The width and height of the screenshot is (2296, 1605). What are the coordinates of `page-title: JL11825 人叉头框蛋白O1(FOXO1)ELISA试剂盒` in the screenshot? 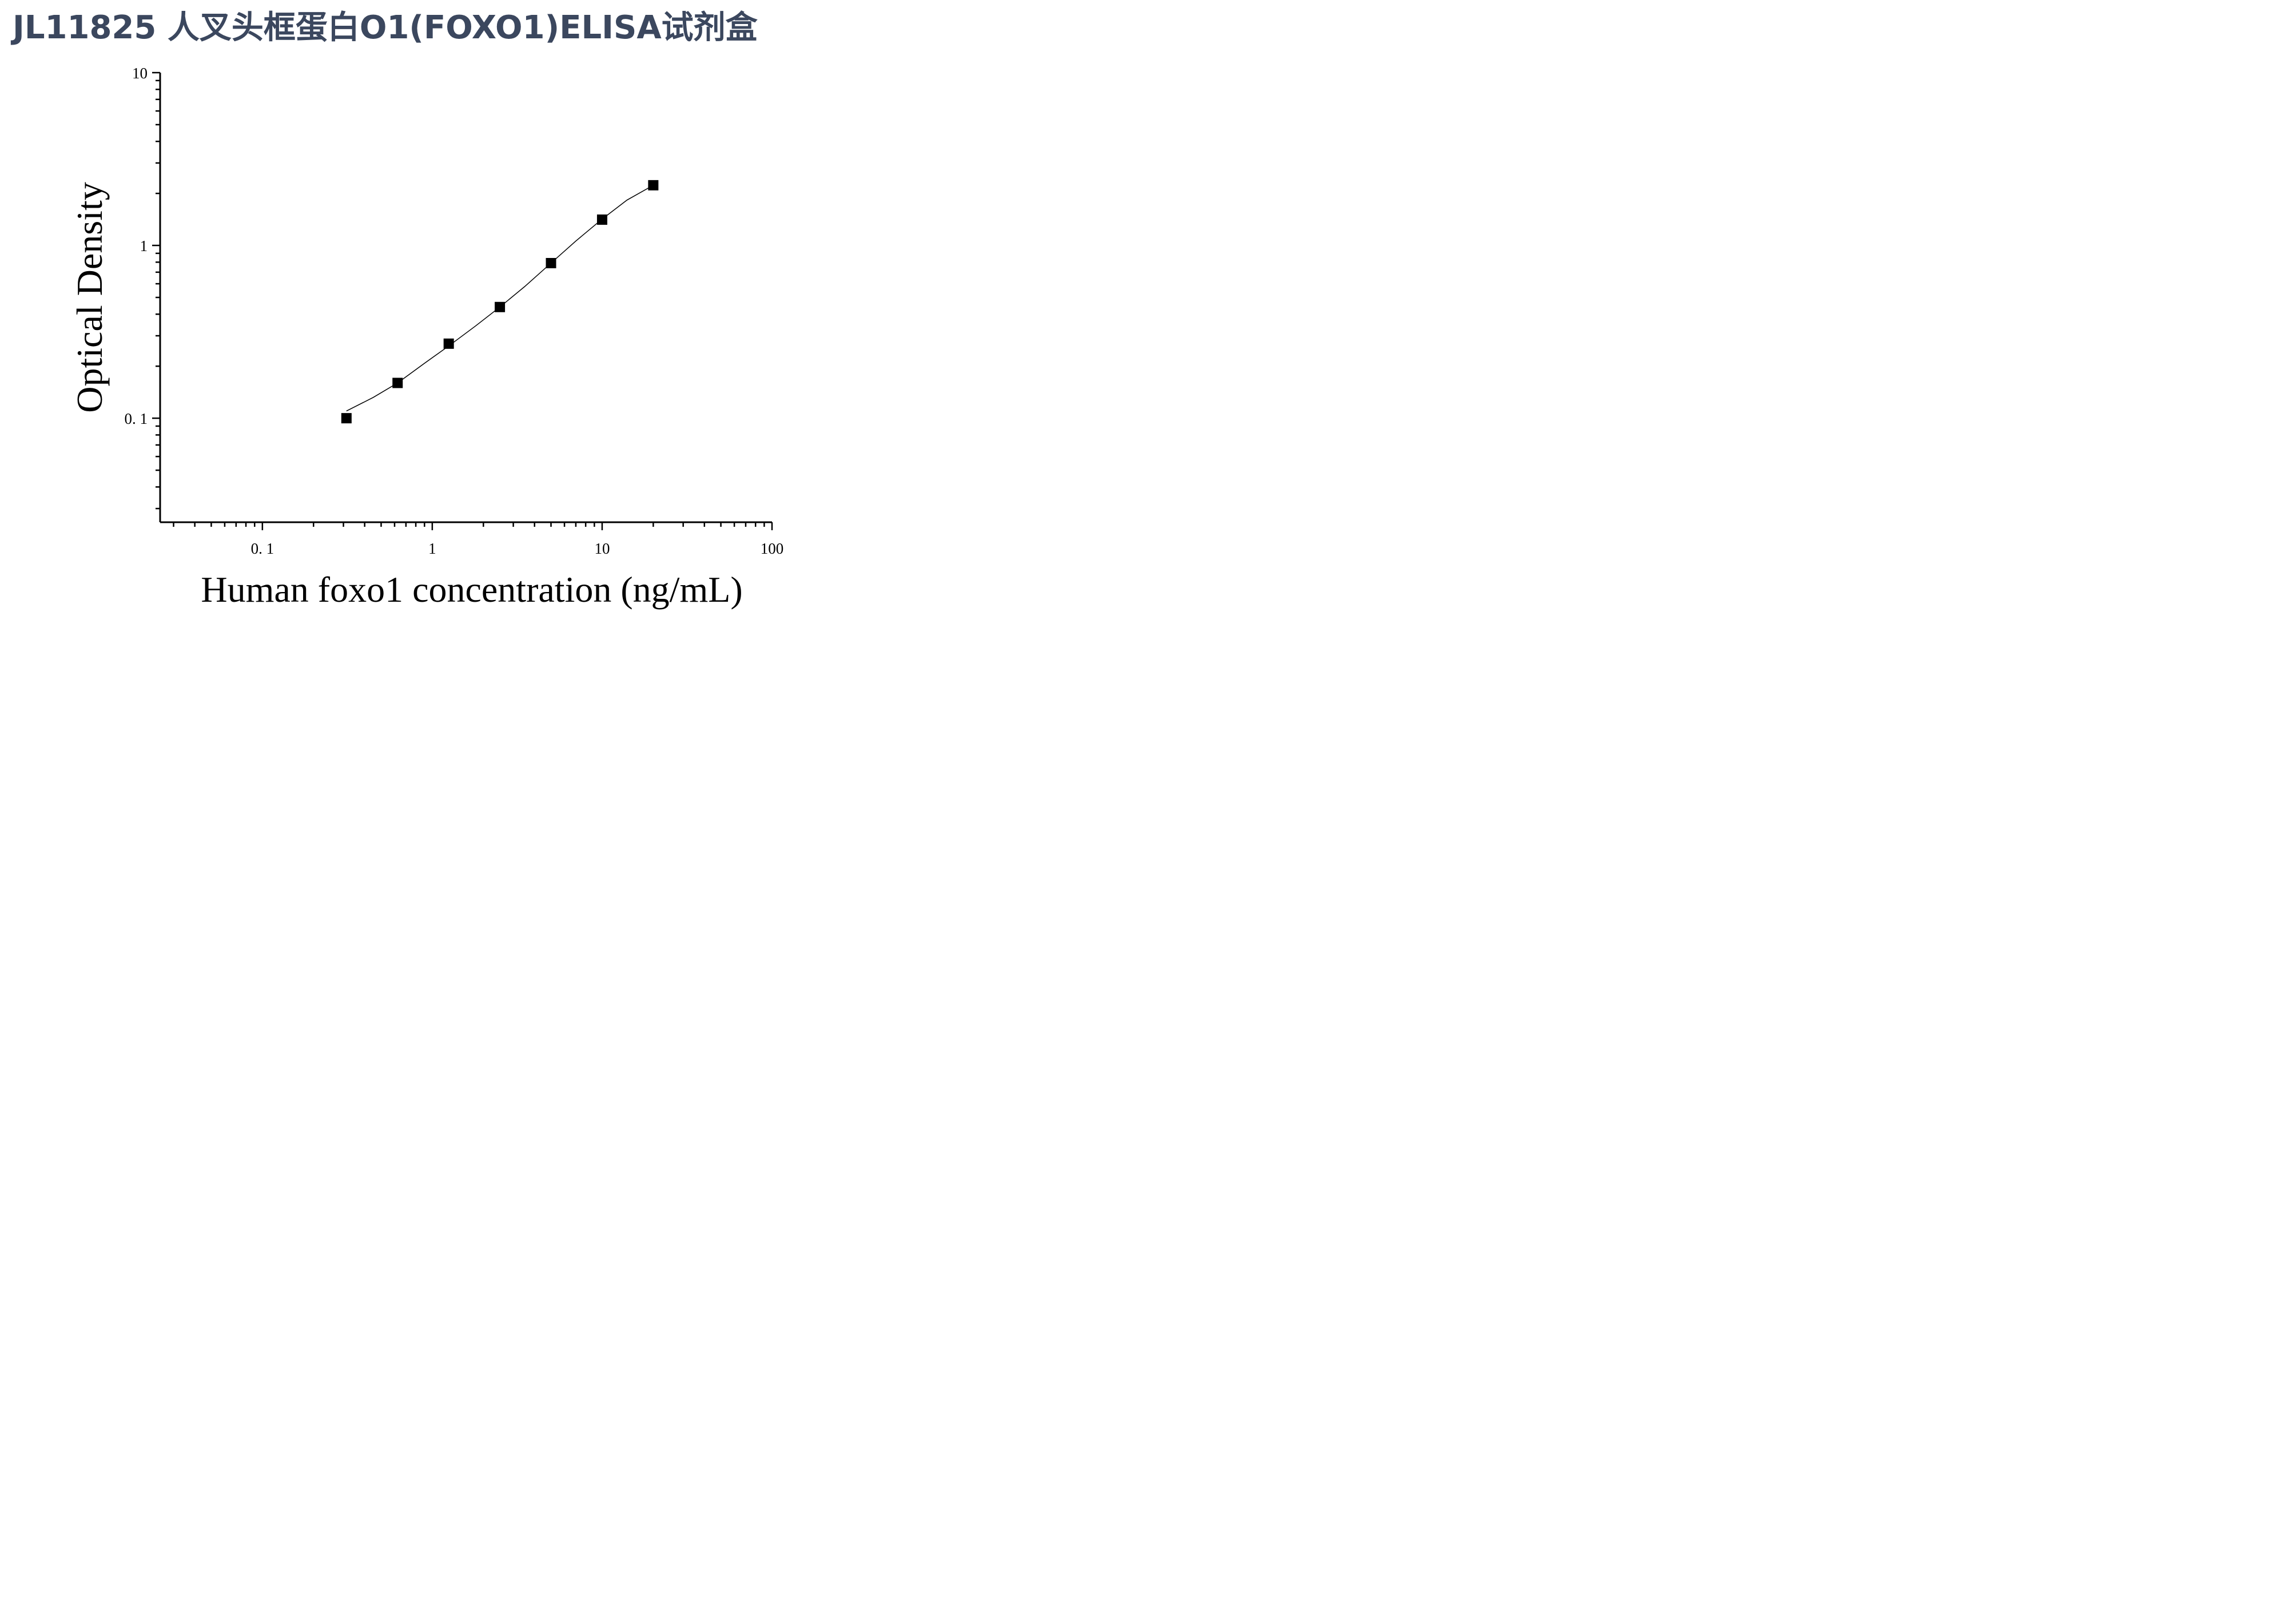 It's located at (385, 27).